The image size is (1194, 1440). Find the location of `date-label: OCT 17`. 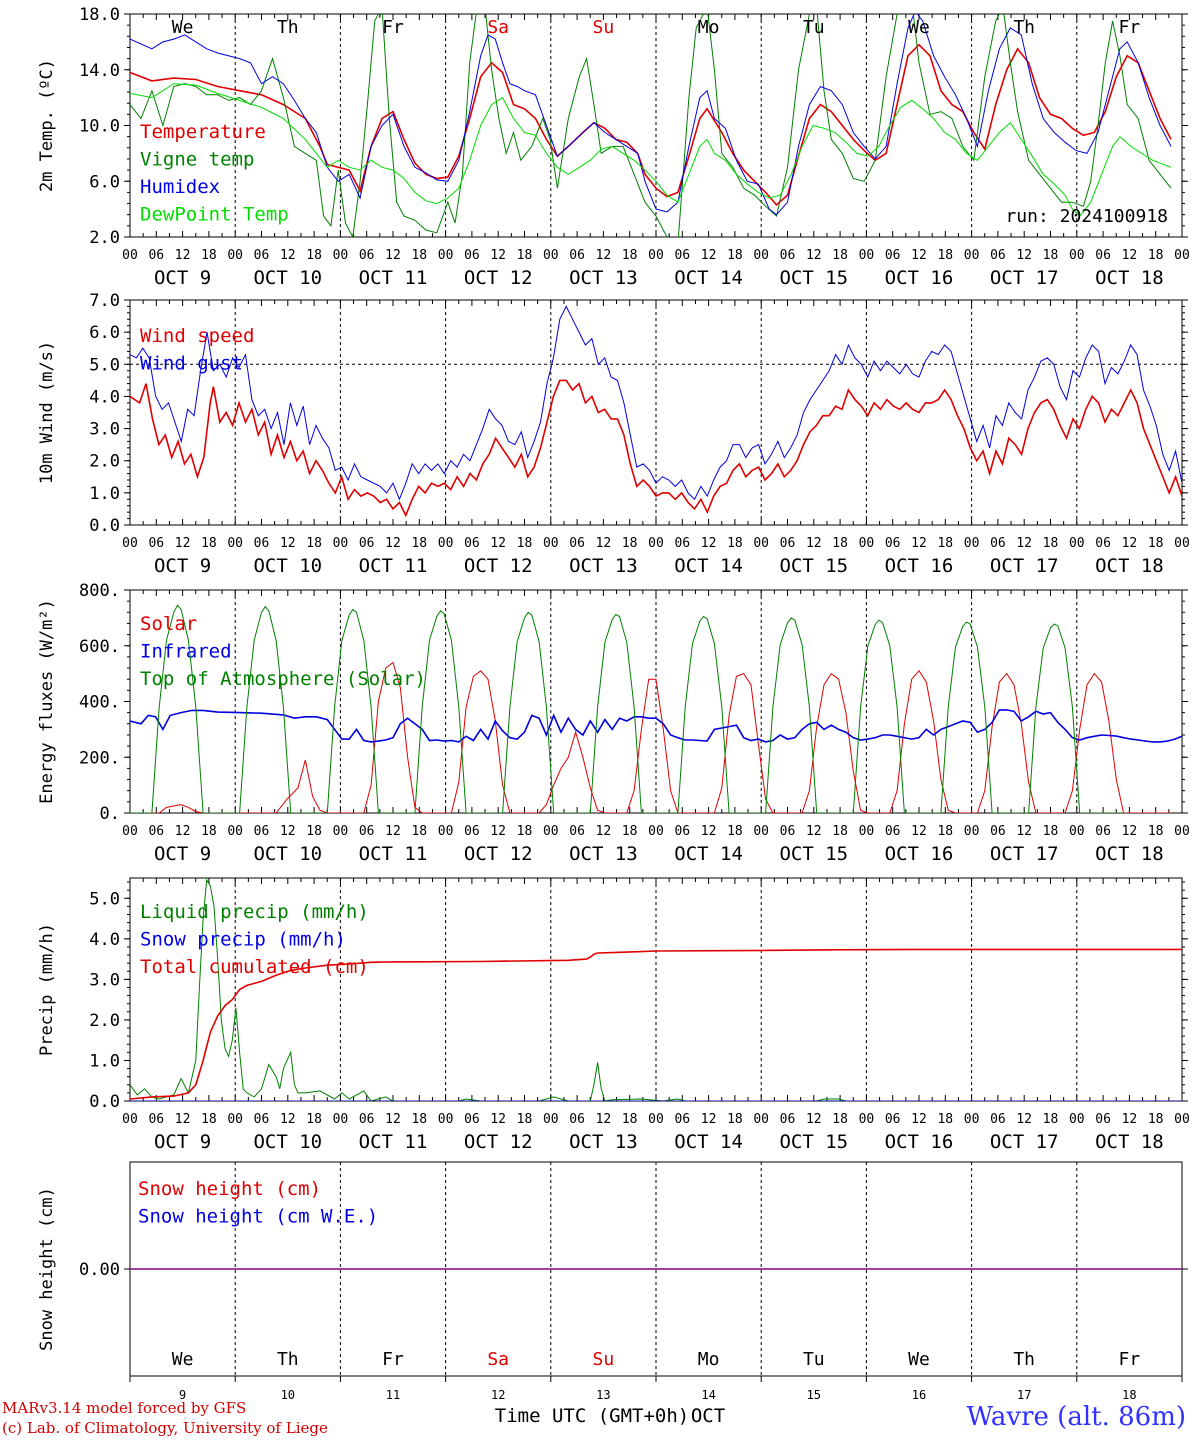

date-label: OCT 17 is located at coordinates (1024, 854).